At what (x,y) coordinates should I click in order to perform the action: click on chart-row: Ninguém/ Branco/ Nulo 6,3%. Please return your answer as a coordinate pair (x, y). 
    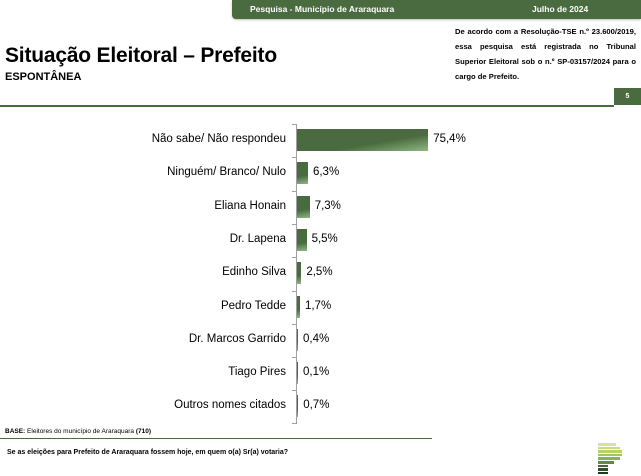
    Looking at the image, I should click on (320, 173).